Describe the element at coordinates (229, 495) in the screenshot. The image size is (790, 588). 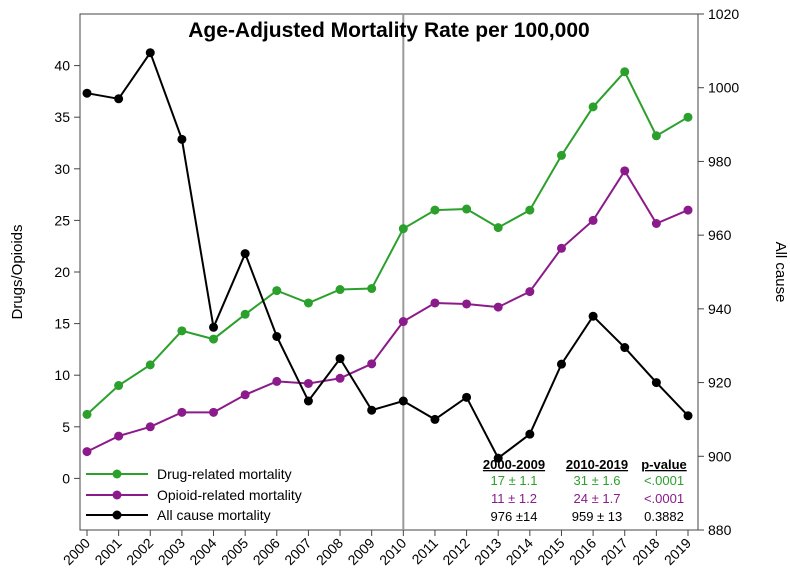
I see `legend-label-opioid-related-mortality: Opioid-related mortality` at that location.